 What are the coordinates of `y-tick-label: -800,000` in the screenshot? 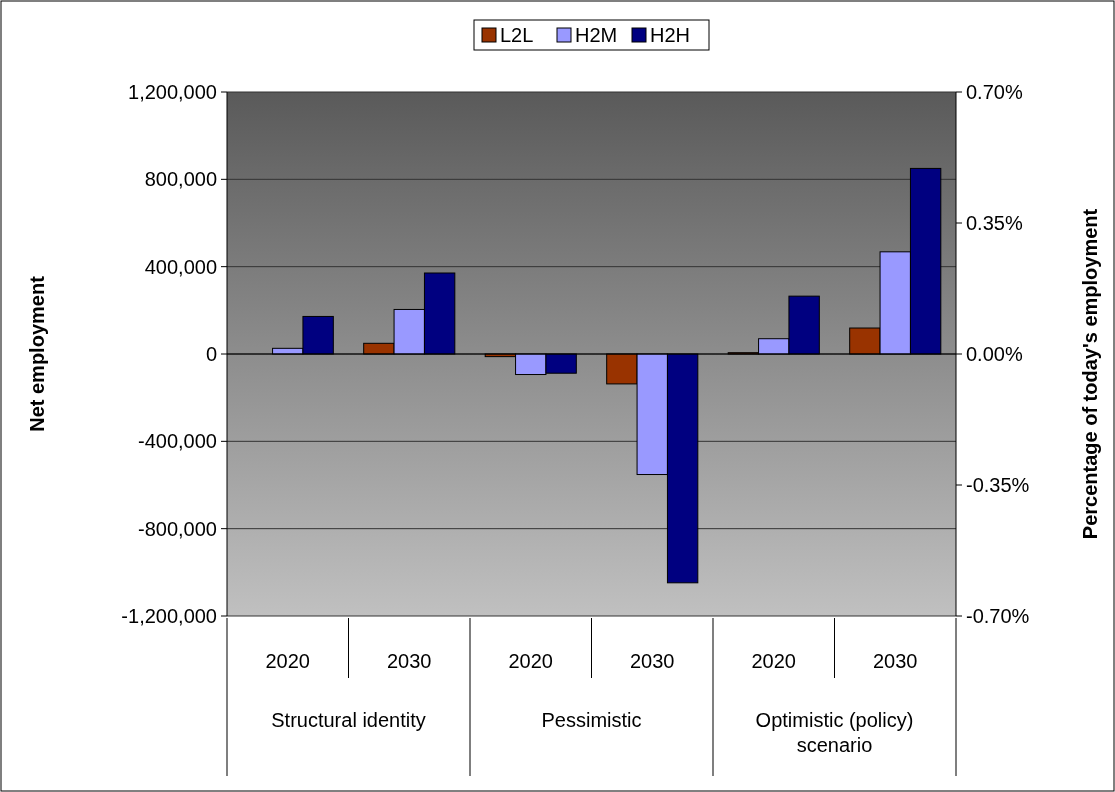 It's located at (177, 528).